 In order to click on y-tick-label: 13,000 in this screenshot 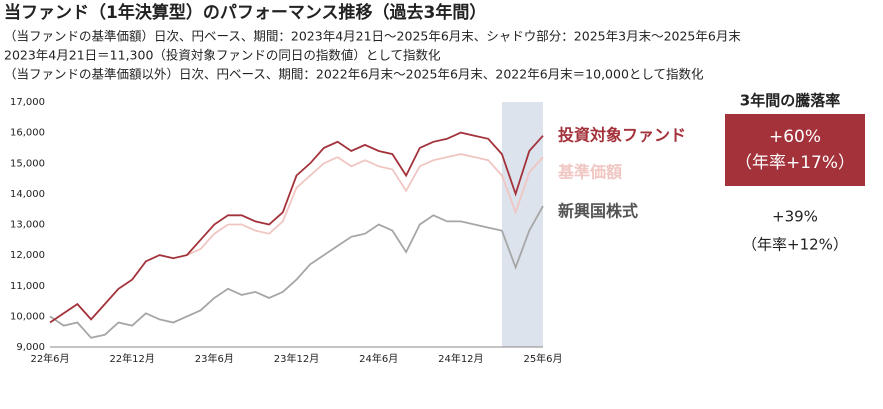, I will do `click(27, 225)`.